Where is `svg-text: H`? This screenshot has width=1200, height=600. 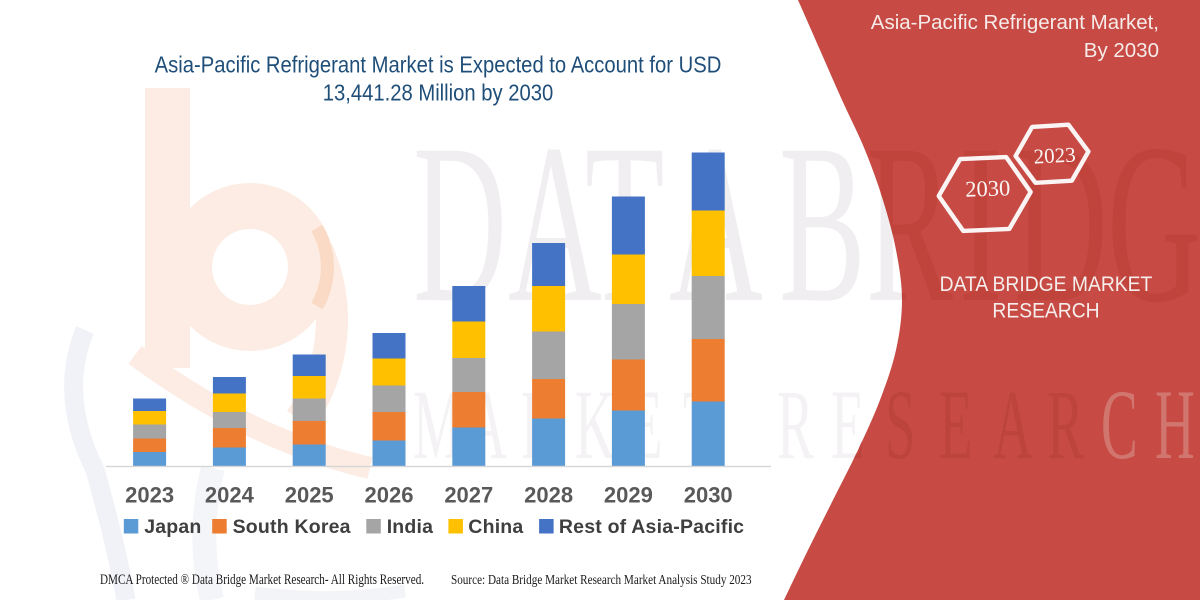 svg-text: H is located at coordinates (1175, 425).